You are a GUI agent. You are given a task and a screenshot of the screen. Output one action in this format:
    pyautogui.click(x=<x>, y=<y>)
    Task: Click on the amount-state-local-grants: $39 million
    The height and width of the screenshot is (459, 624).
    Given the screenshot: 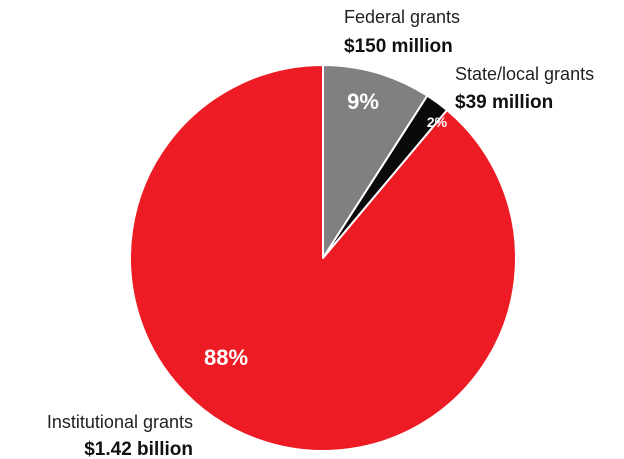 What is the action you would take?
    pyautogui.click(x=504, y=102)
    